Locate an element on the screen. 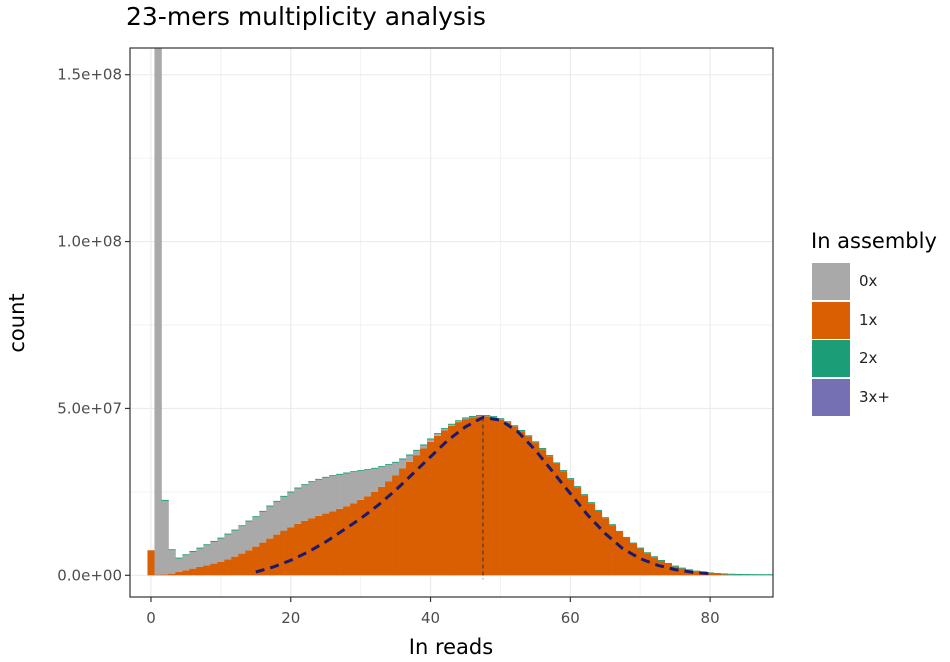 Image resolution: width=950 pixels, height=662 pixels. x-tick-label: 20 is located at coordinates (290, 618).